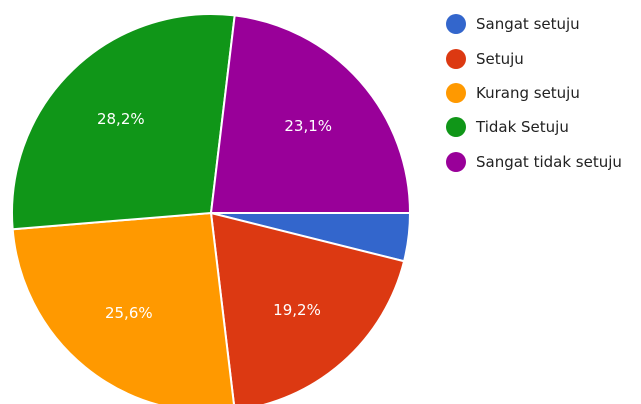  What do you see at coordinates (308, 126) in the screenshot?
I see `slice-percent-label: 23,1%` at bounding box center [308, 126].